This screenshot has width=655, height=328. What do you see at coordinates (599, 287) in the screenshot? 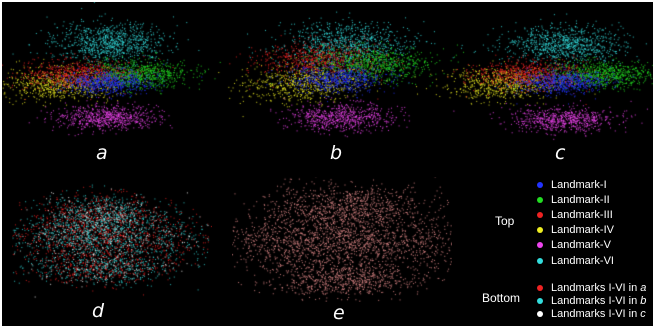
I see `legend-label-landmarks-in-a: Landmarks I-VI in a` at bounding box center [599, 287].